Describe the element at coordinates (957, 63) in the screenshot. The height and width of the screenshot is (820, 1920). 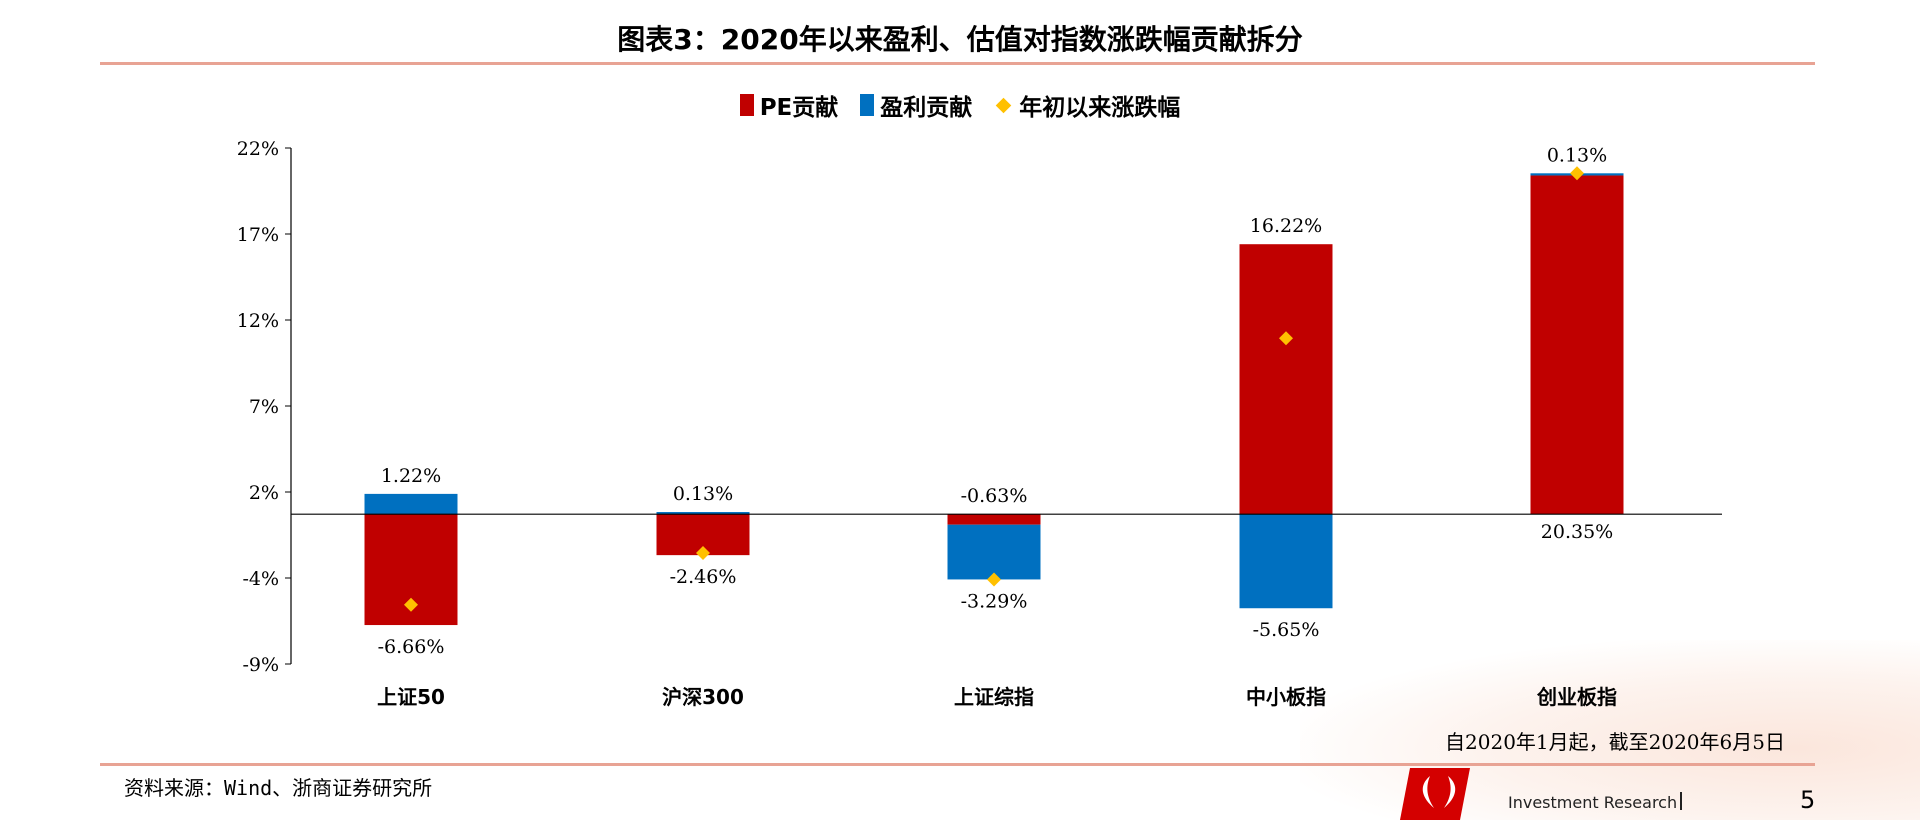
I see `title-divider` at that location.